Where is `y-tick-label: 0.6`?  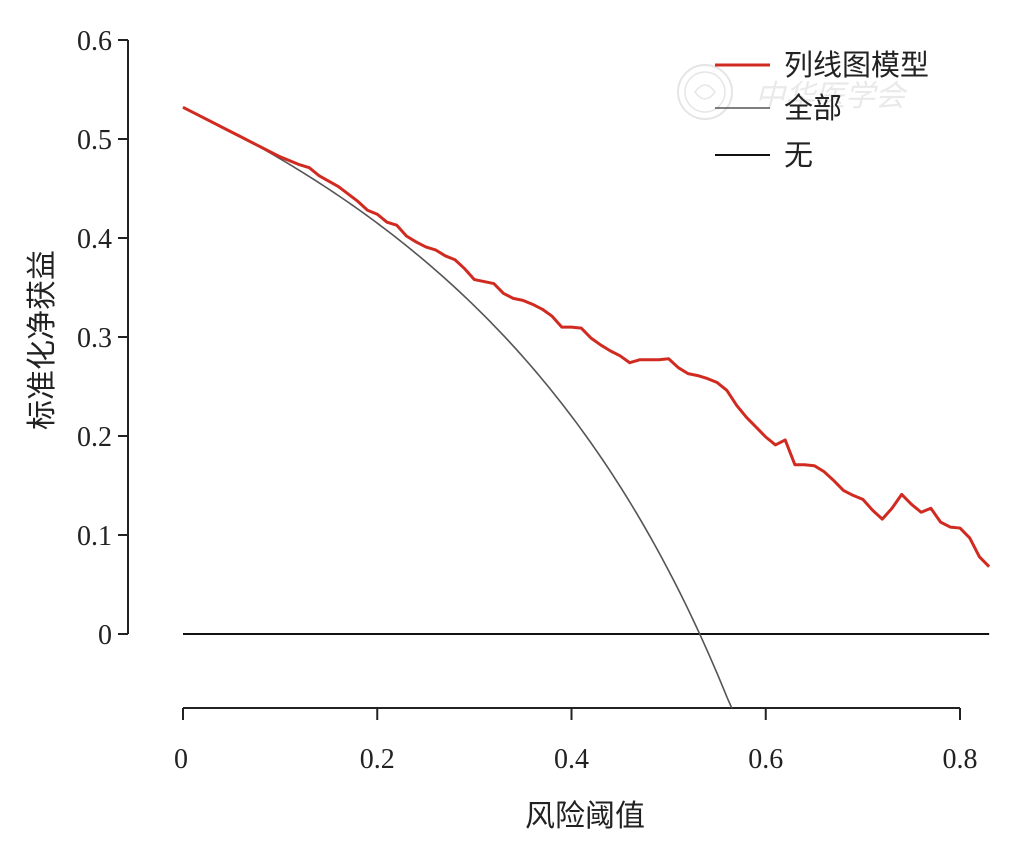
y-tick-label: 0.6 is located at coordinates (94, 41).